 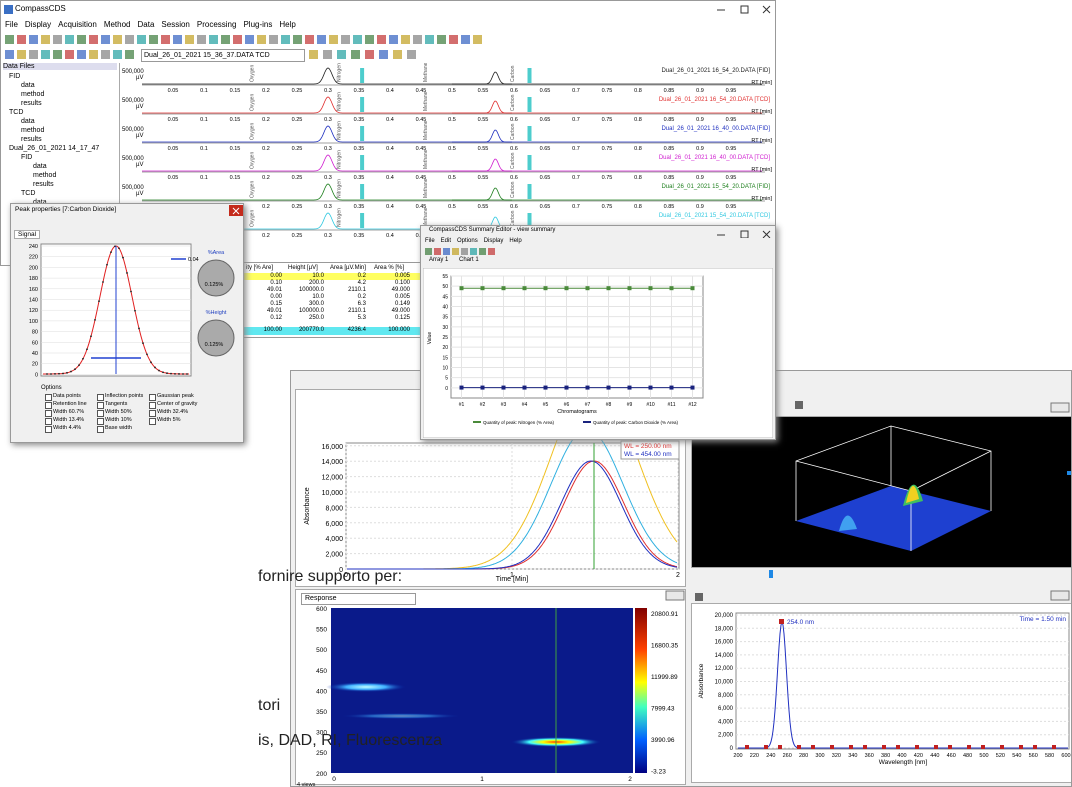 I want to click on file-combo: Dual_26_01_2021 15_36_37.DATA TCD, so click(x=223, y=55).